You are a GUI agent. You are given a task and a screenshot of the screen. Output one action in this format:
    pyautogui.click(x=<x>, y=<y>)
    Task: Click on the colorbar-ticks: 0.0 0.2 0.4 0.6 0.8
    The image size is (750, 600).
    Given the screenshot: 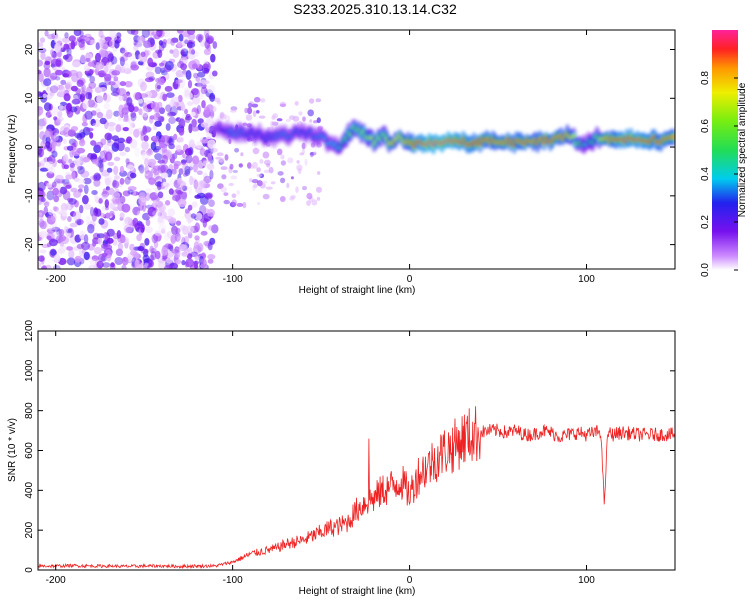 What is the action you would take?
    pyautogui.click(x=719, y=174)
    